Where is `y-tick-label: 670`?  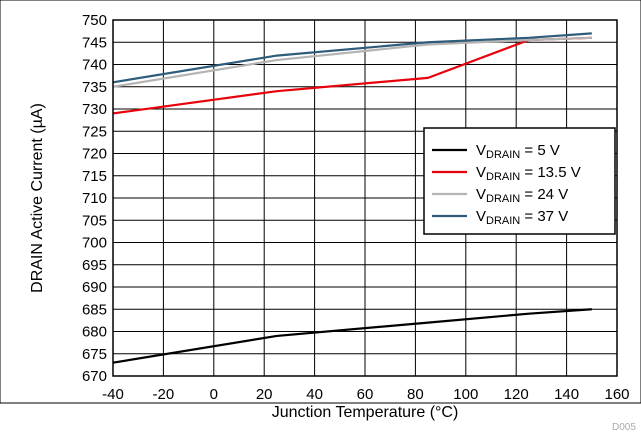
y-tick-label: 670 is located at coordinates (94, 376).